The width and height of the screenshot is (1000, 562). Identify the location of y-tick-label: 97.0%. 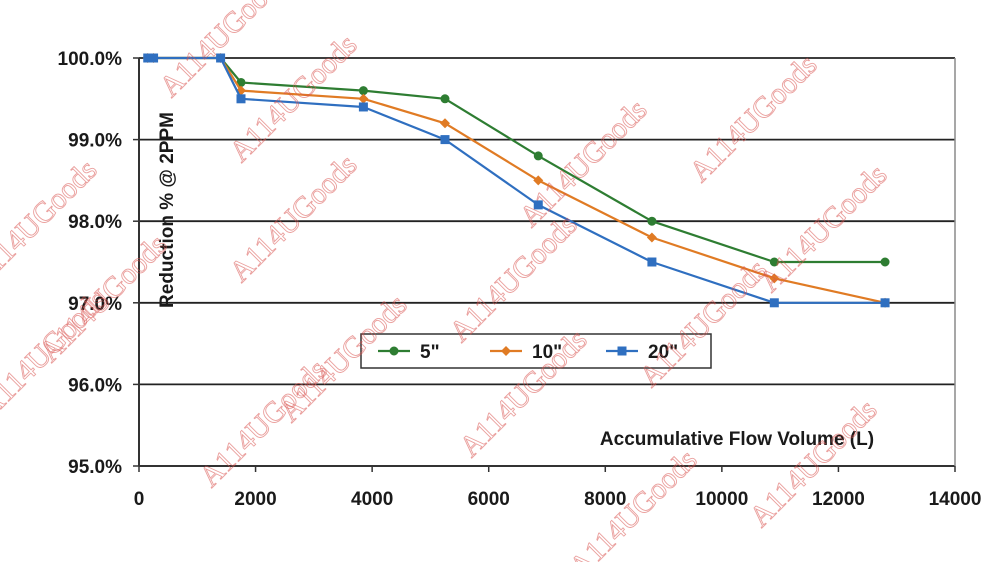
(95, 304).